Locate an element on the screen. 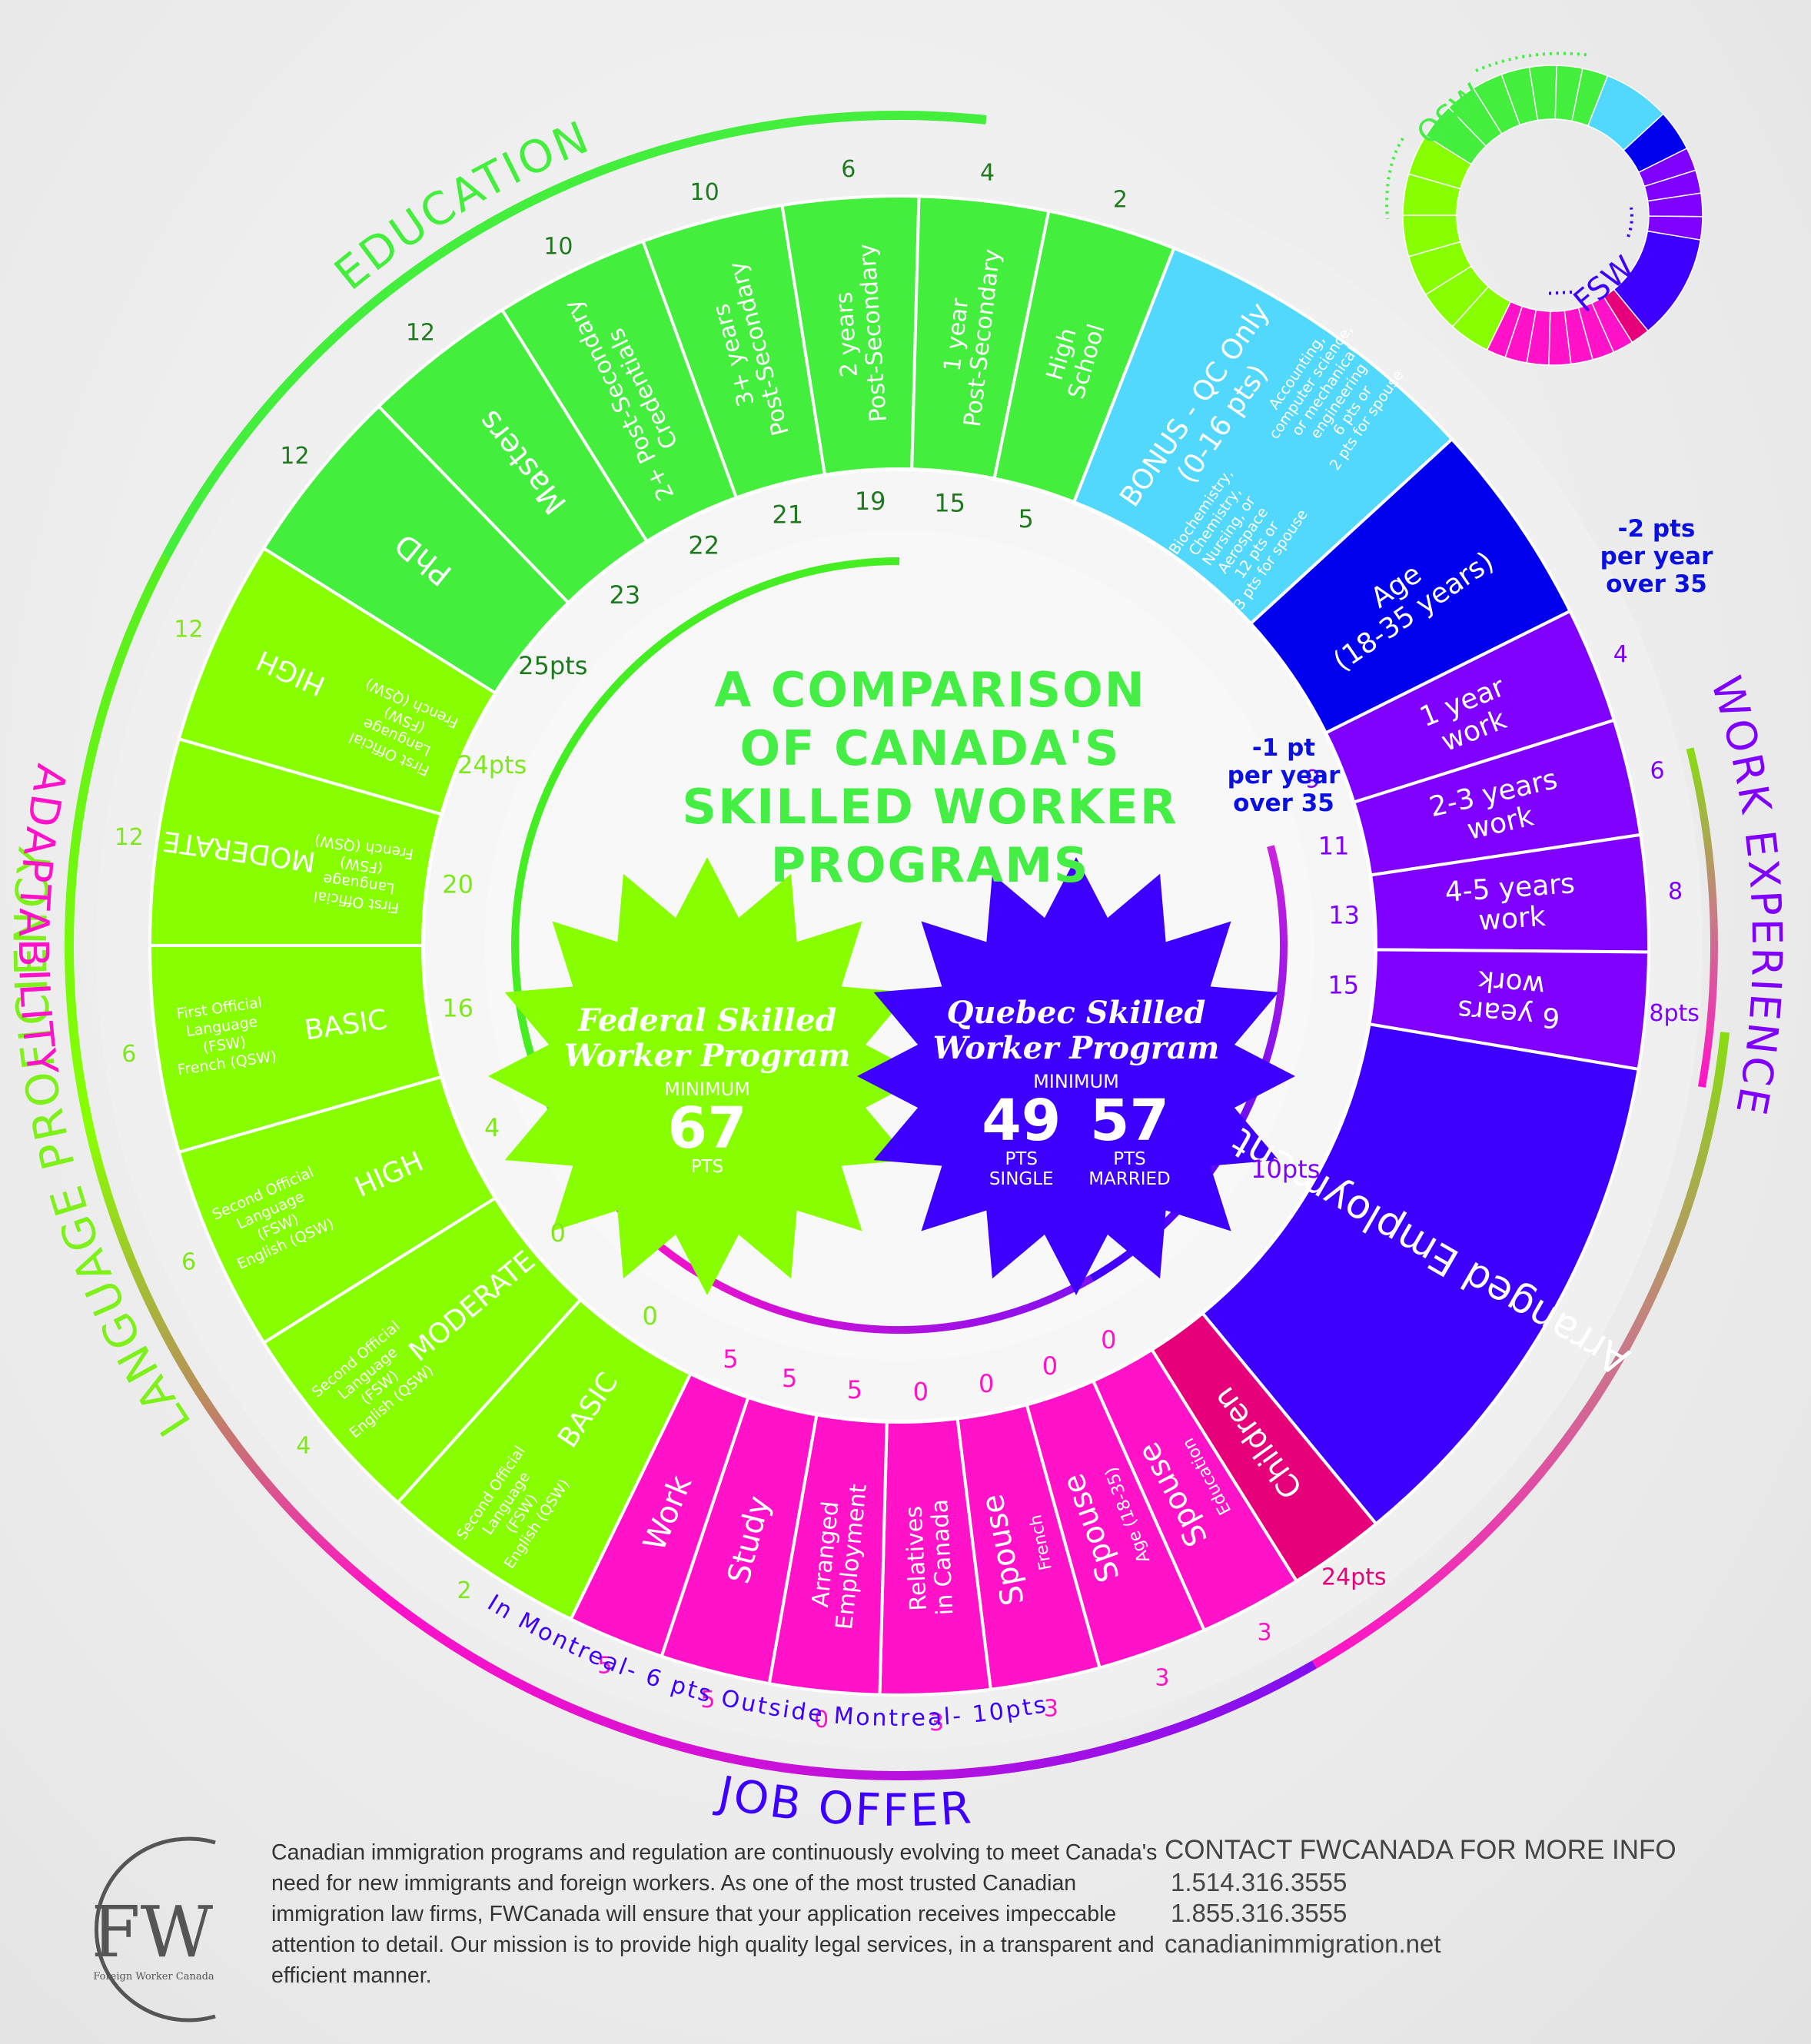  legend-qsw-arrow is located at coordinates (1394, 179).